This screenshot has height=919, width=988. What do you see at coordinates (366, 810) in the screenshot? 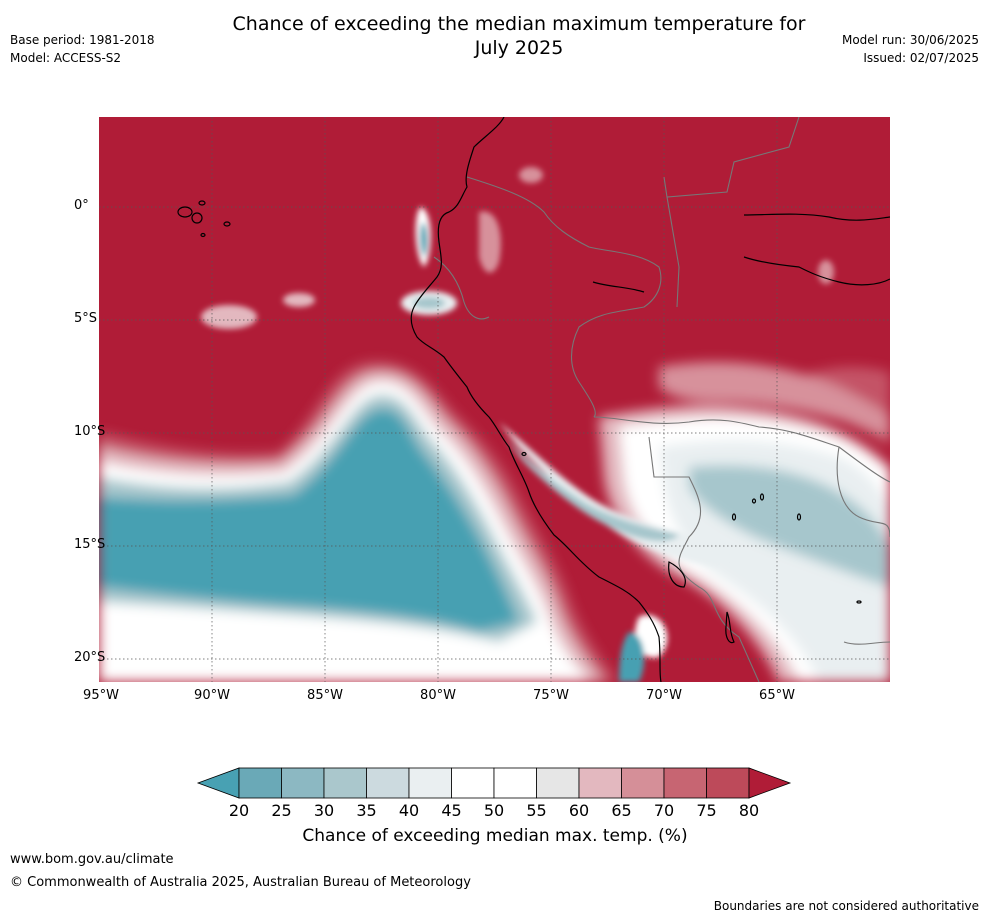
I see `colorbar-tick-35: 35` at bounding box center [366, 810].